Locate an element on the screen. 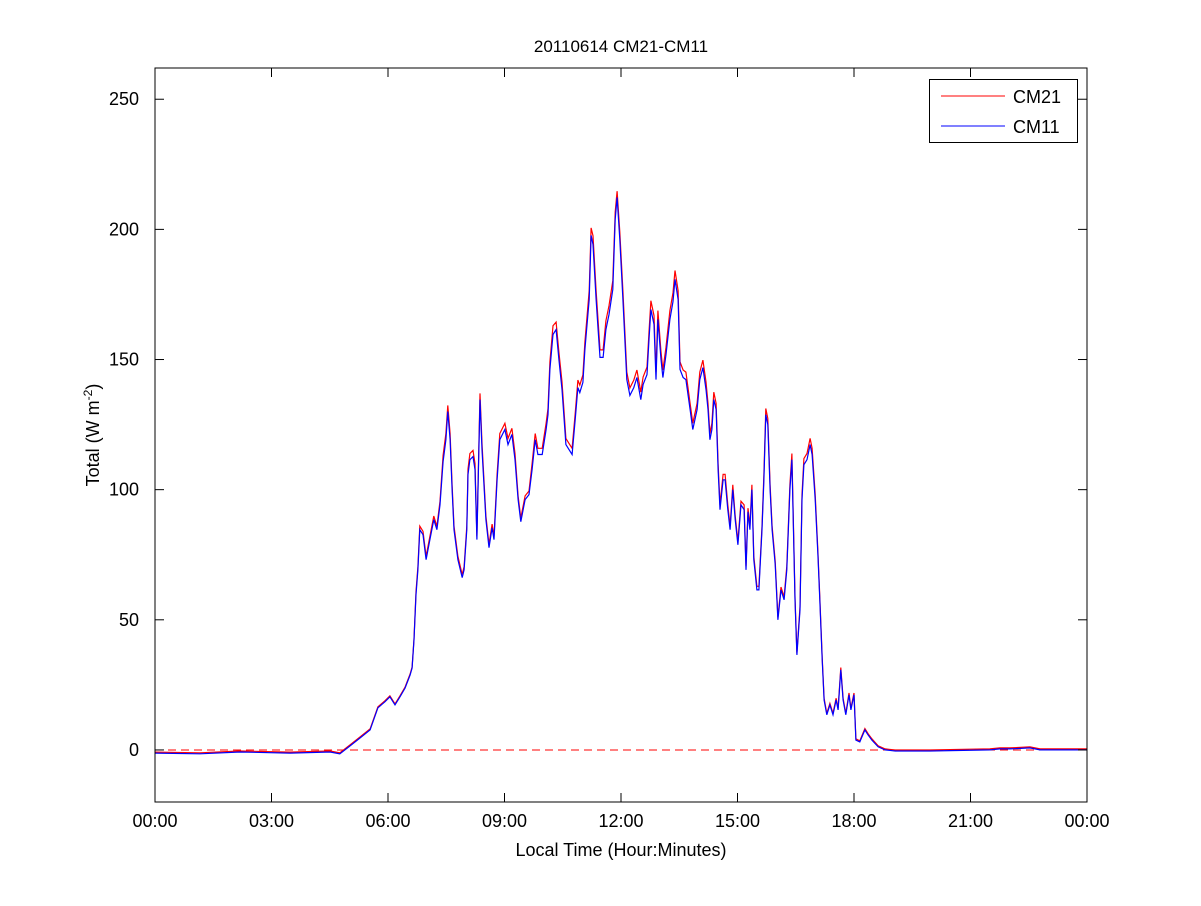  legend-label-cm11: CM11 is located at coordinates (1036, 127).